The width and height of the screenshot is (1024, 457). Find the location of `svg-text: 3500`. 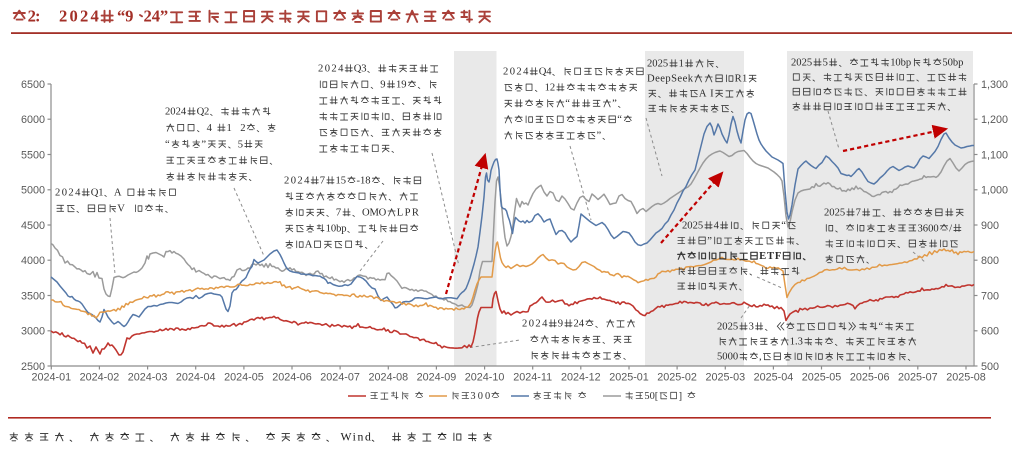

svg-text: 3500 is located at coordinates (33, 296).